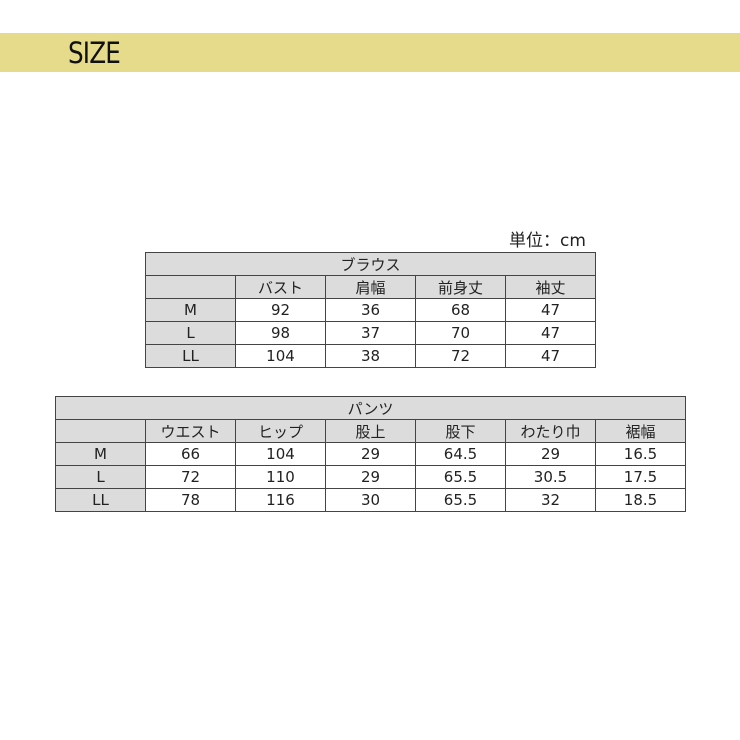 This screenshot has height=740, width=740. I want to click on table-row: M 92 36 68 47, so click(370, 310).